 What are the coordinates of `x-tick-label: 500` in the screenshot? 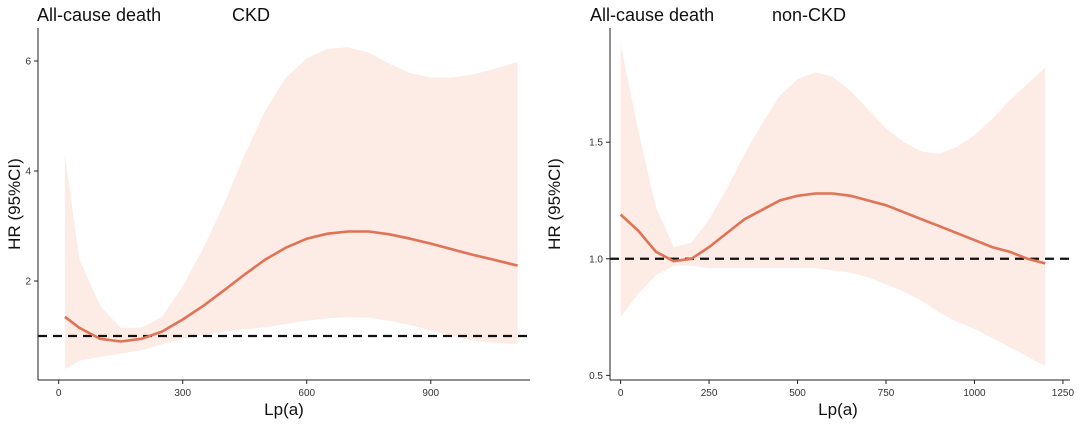 It's located at (797, 393).